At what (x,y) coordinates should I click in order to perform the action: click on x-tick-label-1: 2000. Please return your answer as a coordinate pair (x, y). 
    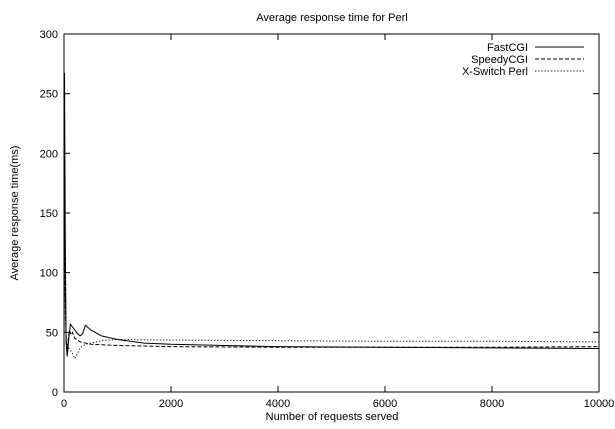
    Looking at the image, I should click on (171, 404).